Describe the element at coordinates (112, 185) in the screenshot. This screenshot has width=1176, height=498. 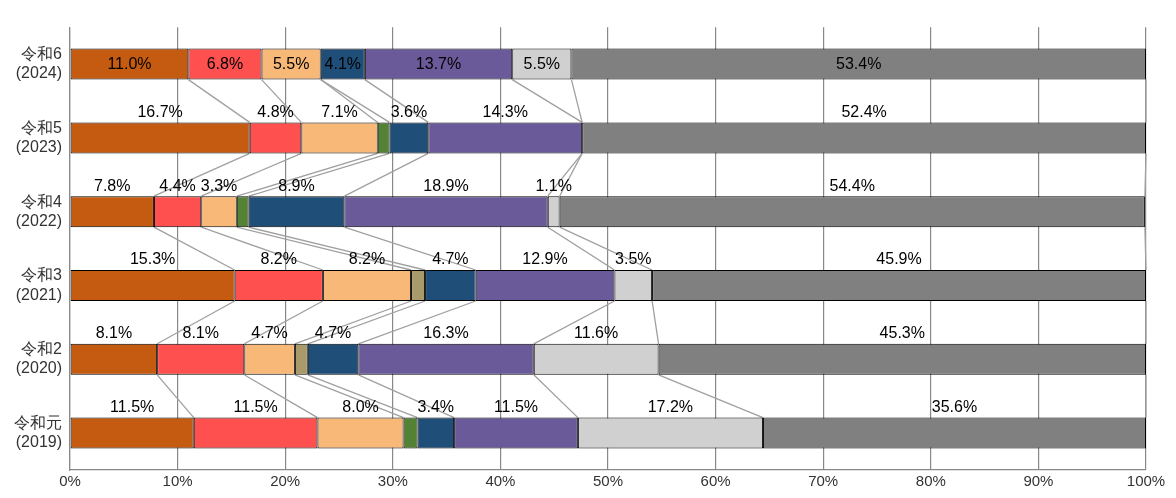
I see `data-label: 7.8%` at that location.